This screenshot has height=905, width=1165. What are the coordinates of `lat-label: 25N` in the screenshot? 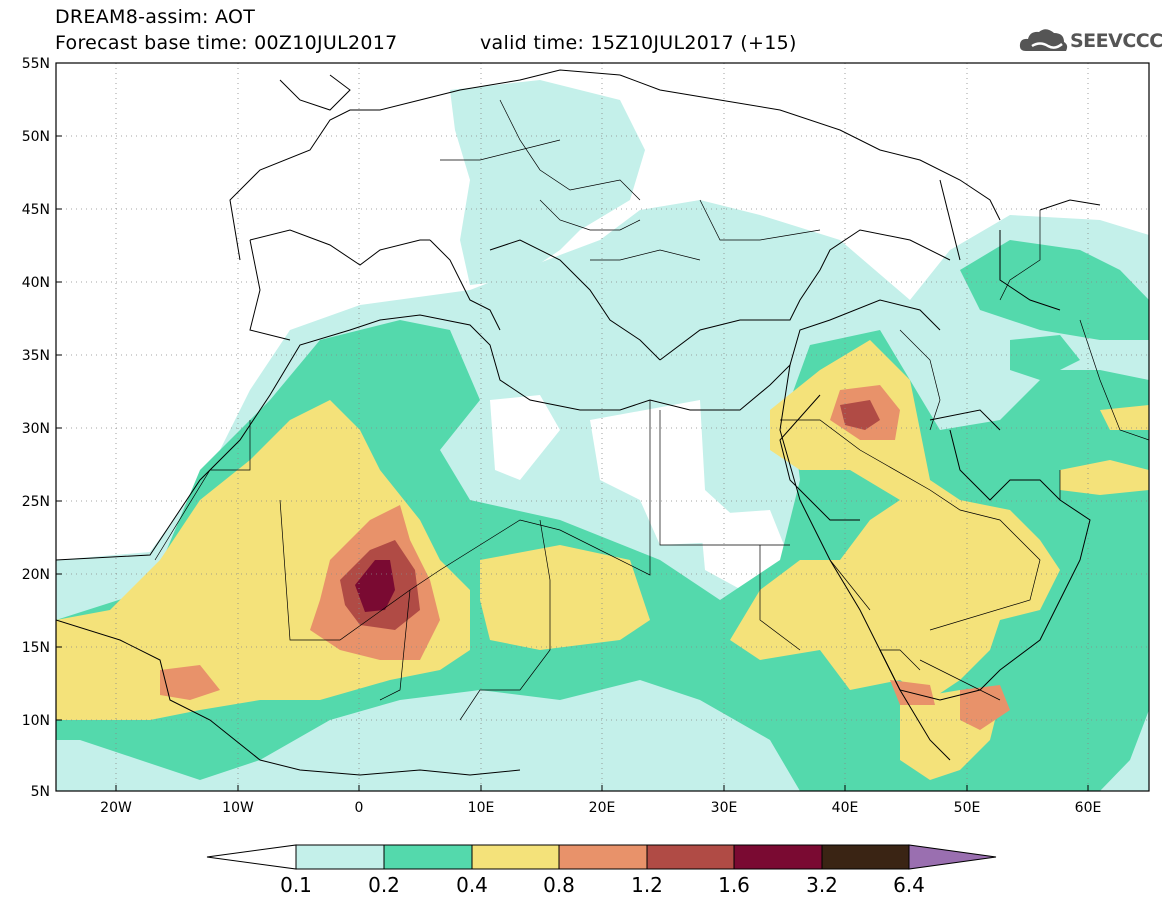 It's located at (36, 502).